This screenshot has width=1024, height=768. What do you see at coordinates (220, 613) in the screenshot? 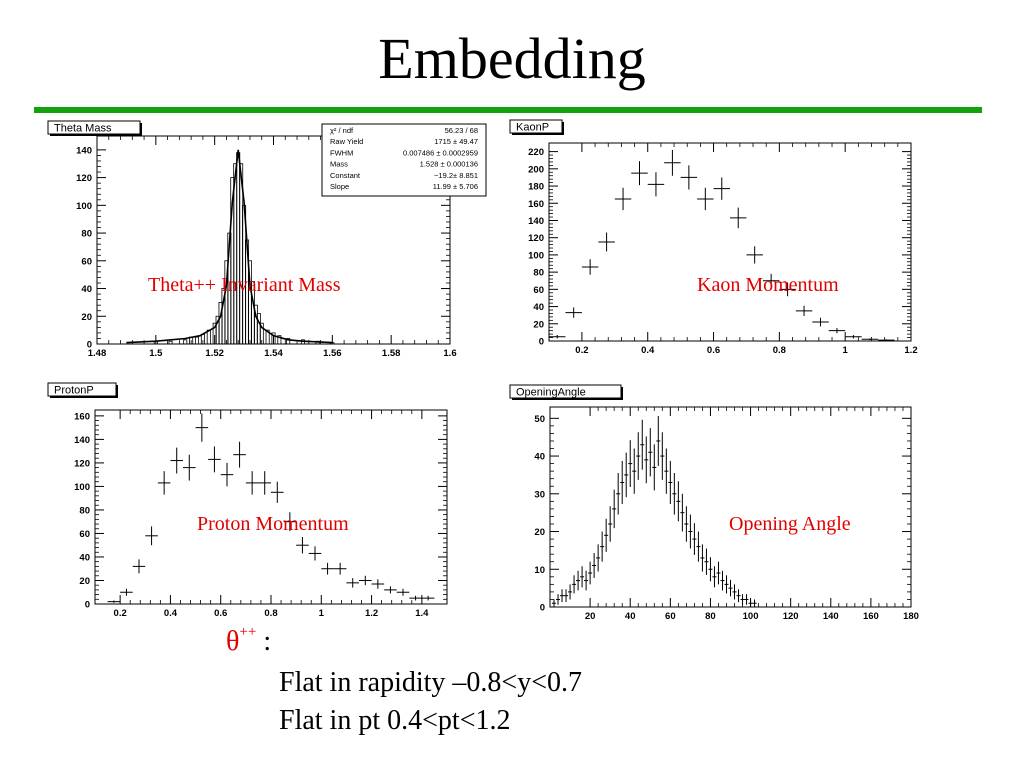
I see `proton-xtick-label: 0.6` at bounding box center [220, 613].